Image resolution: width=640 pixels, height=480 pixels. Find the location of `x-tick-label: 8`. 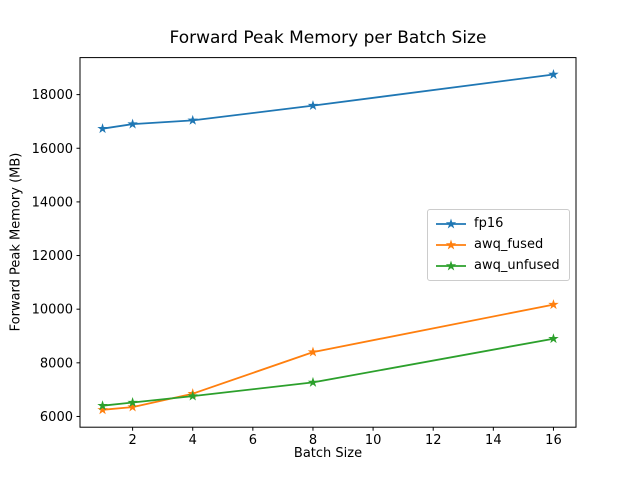

x-tick-label: 8 is located at coordinates (313, 440).